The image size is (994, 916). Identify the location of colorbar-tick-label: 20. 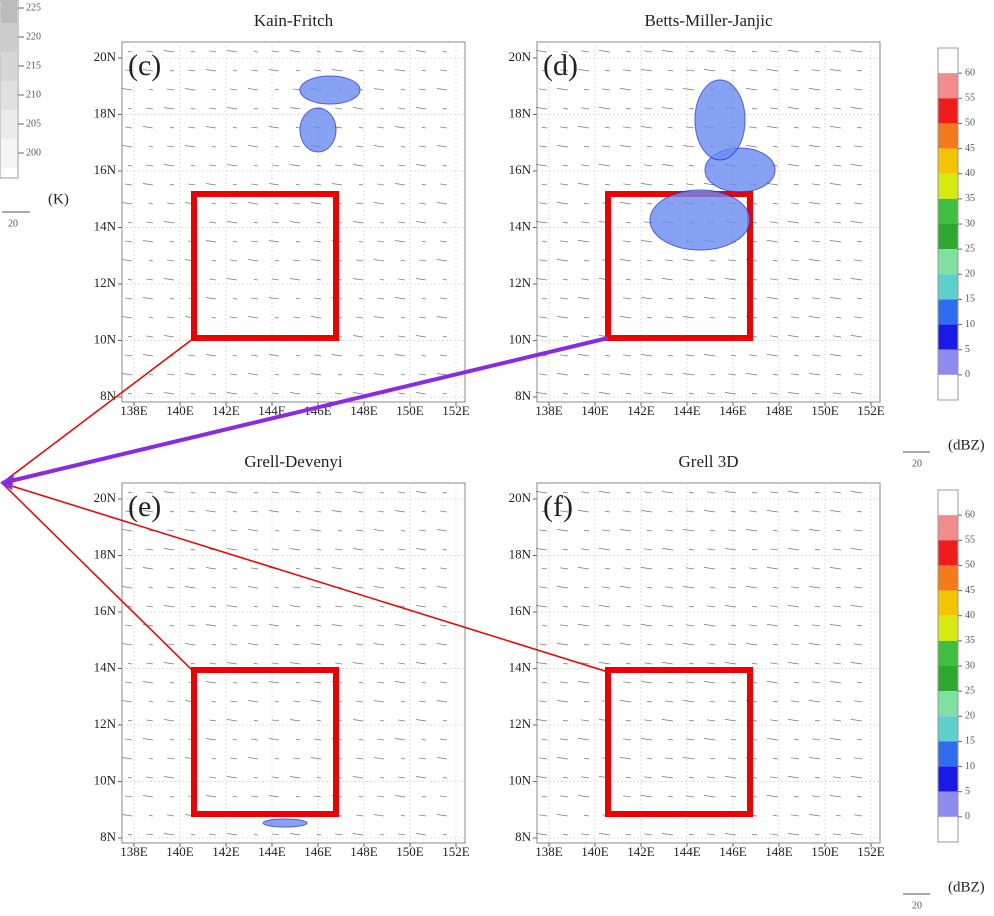
(970, 274).